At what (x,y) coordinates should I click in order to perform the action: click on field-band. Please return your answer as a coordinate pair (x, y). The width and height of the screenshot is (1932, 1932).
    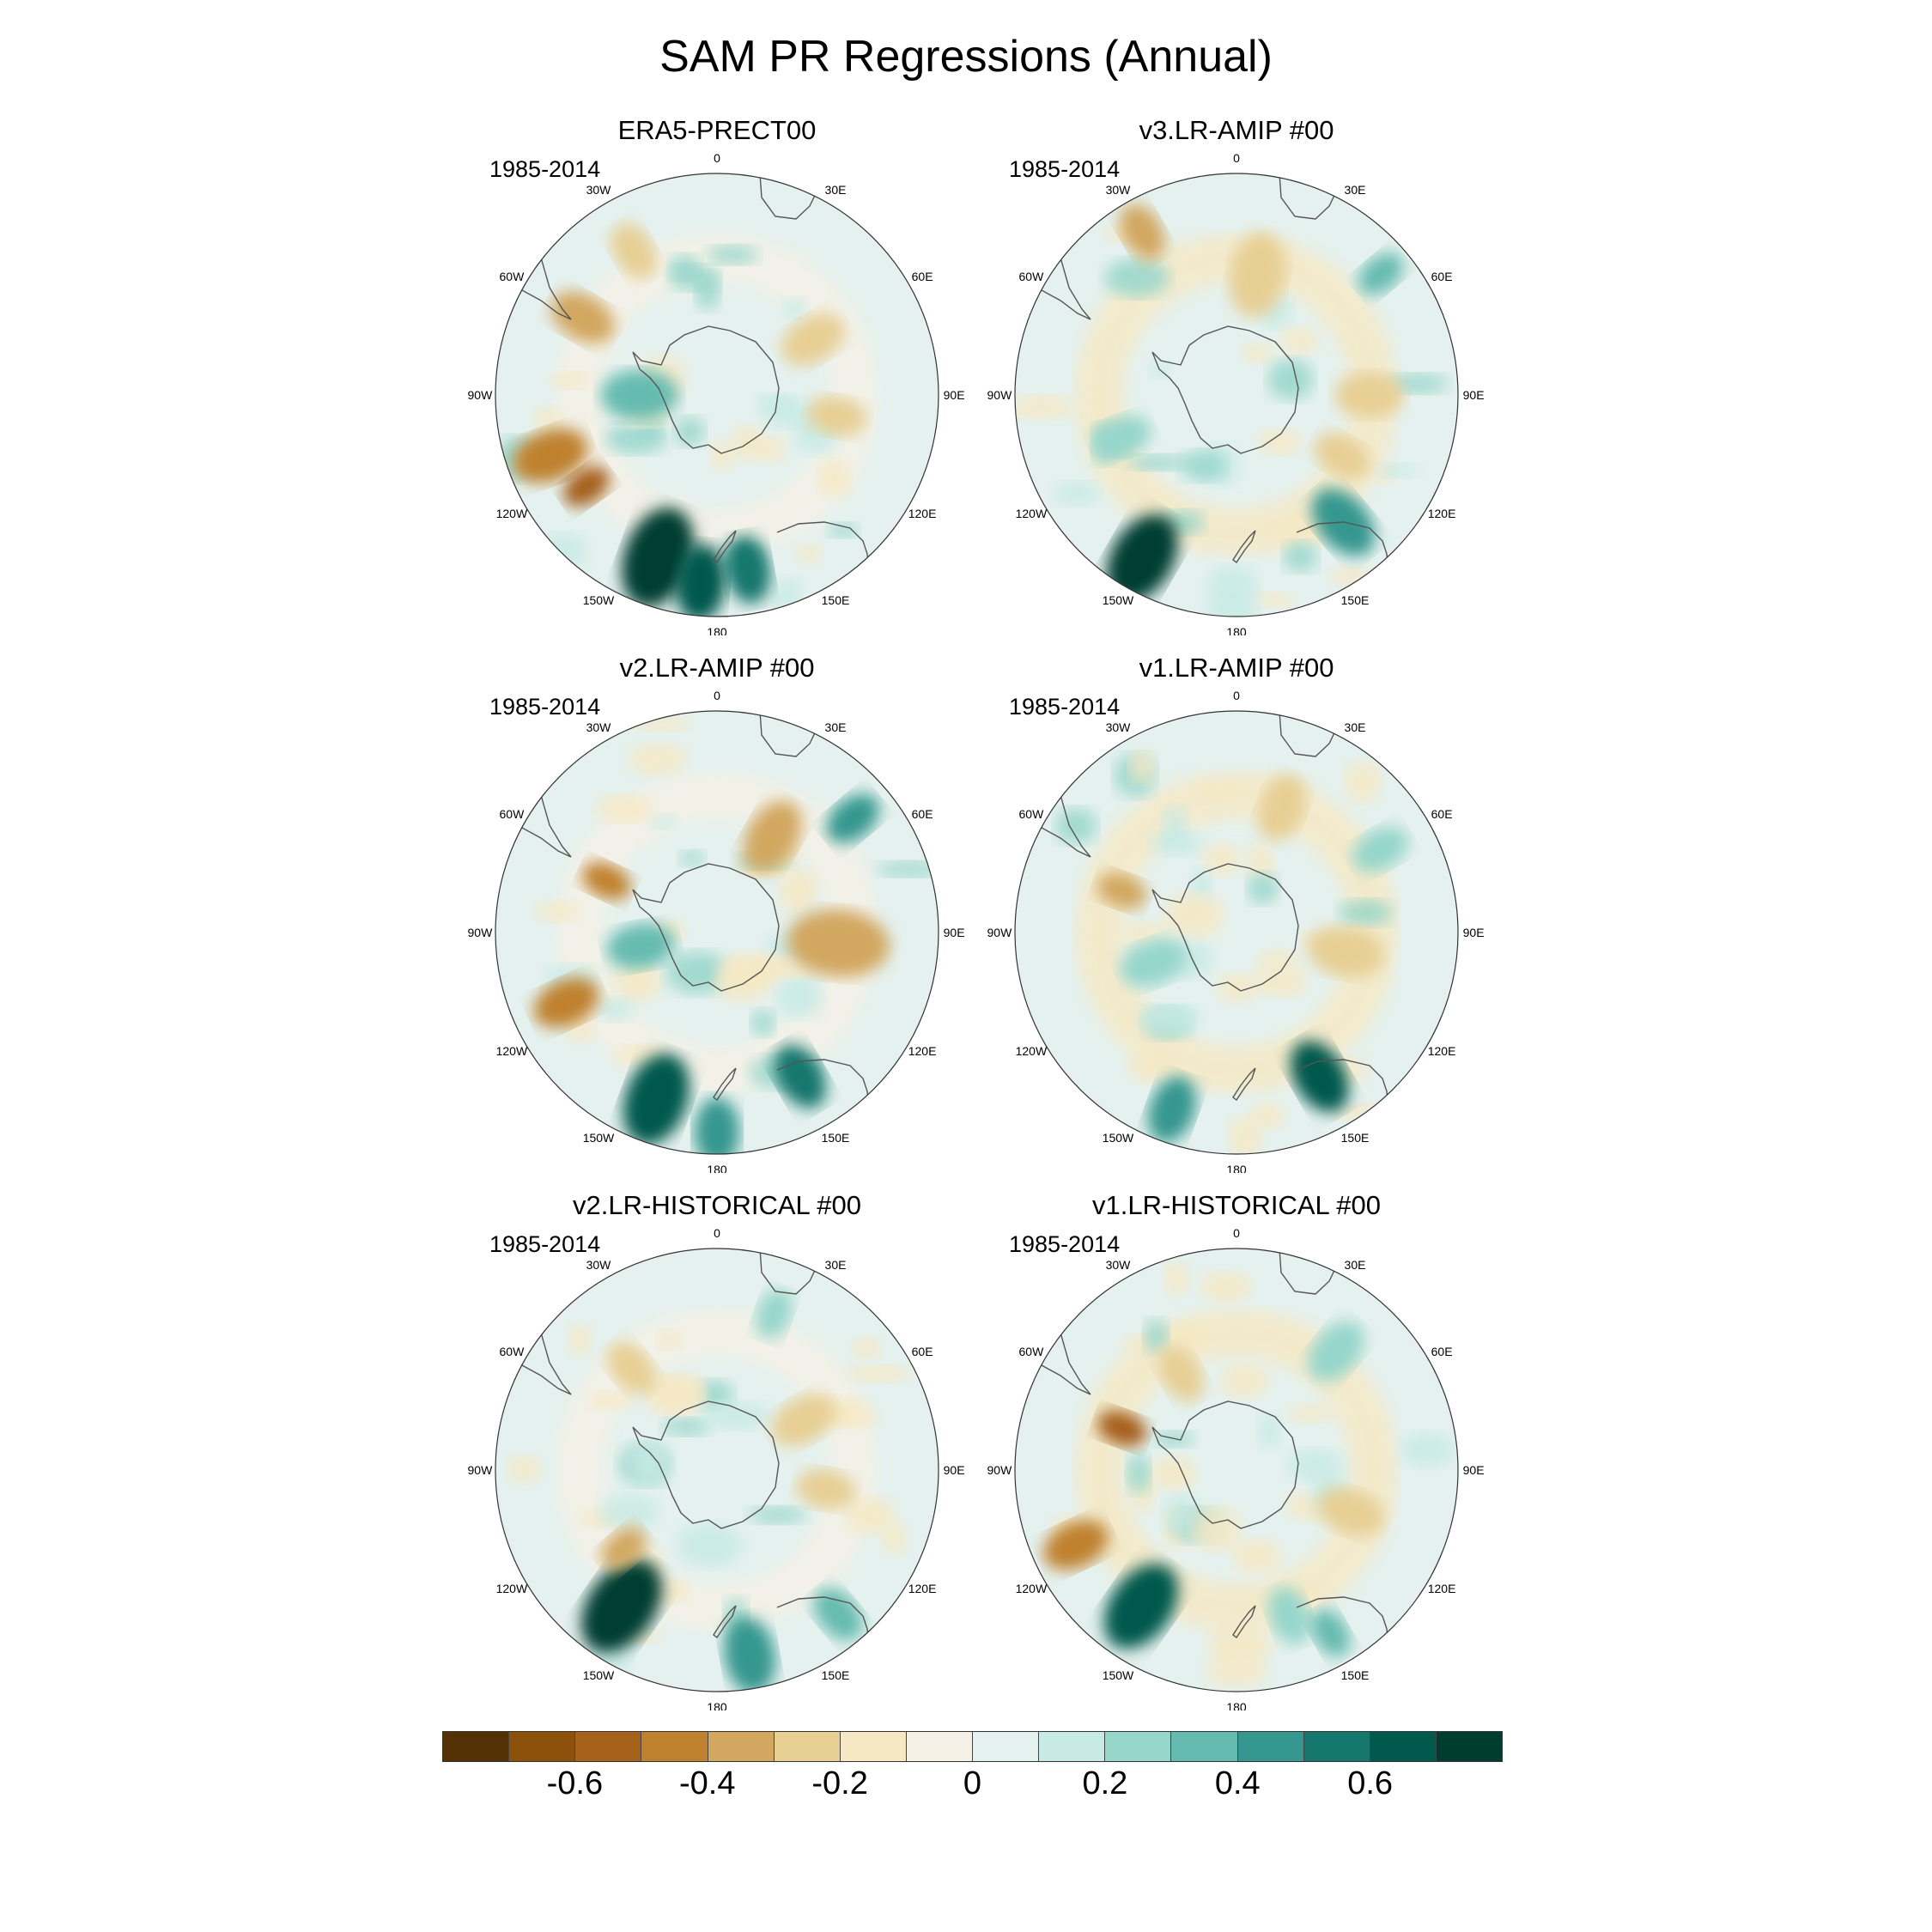
    Looking at the image, I should click on (1236, 1470).